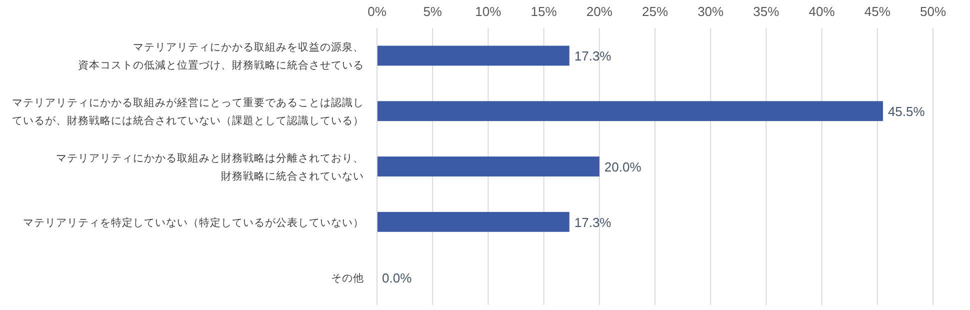 Image resolution: width=970 pixels, height=310 pixels. I want to click on x-tick-label: 35%, so click(766, 11).